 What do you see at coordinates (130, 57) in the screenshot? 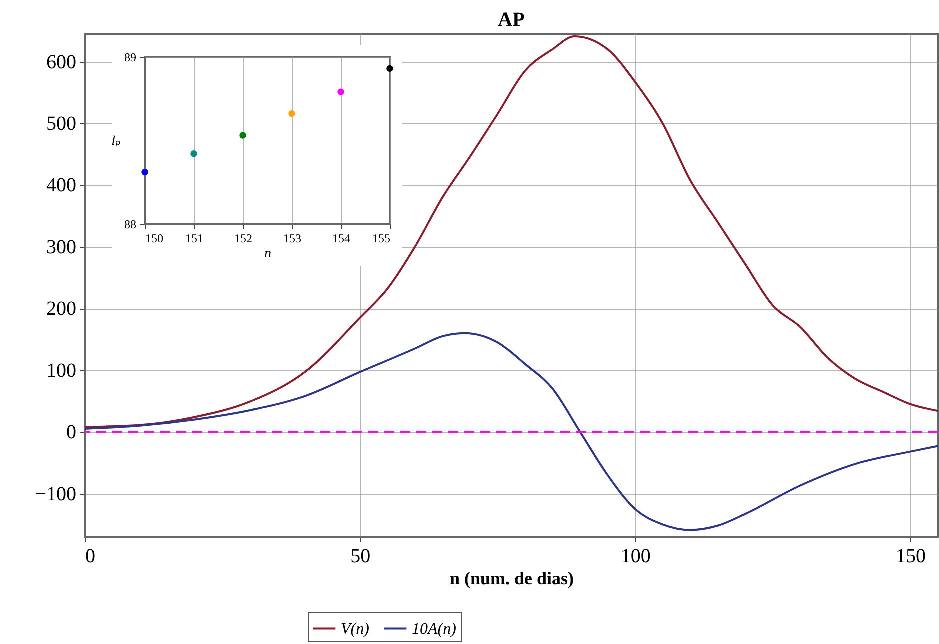
I see `y-tick-label: 89` at bounding box center [130, 57].